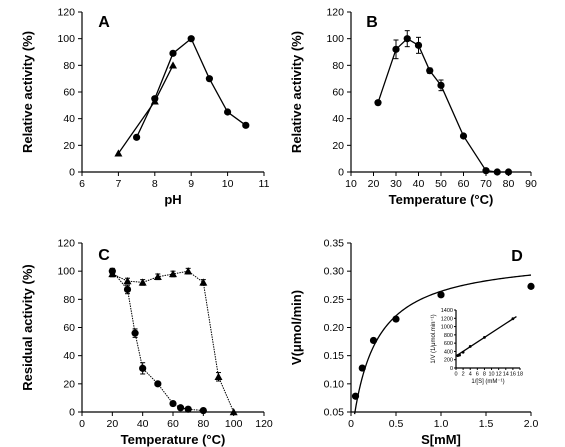  Describe the element at coordinates (334, 244) in the screenshot. I see `y-tick-label: 0.35` at that location.